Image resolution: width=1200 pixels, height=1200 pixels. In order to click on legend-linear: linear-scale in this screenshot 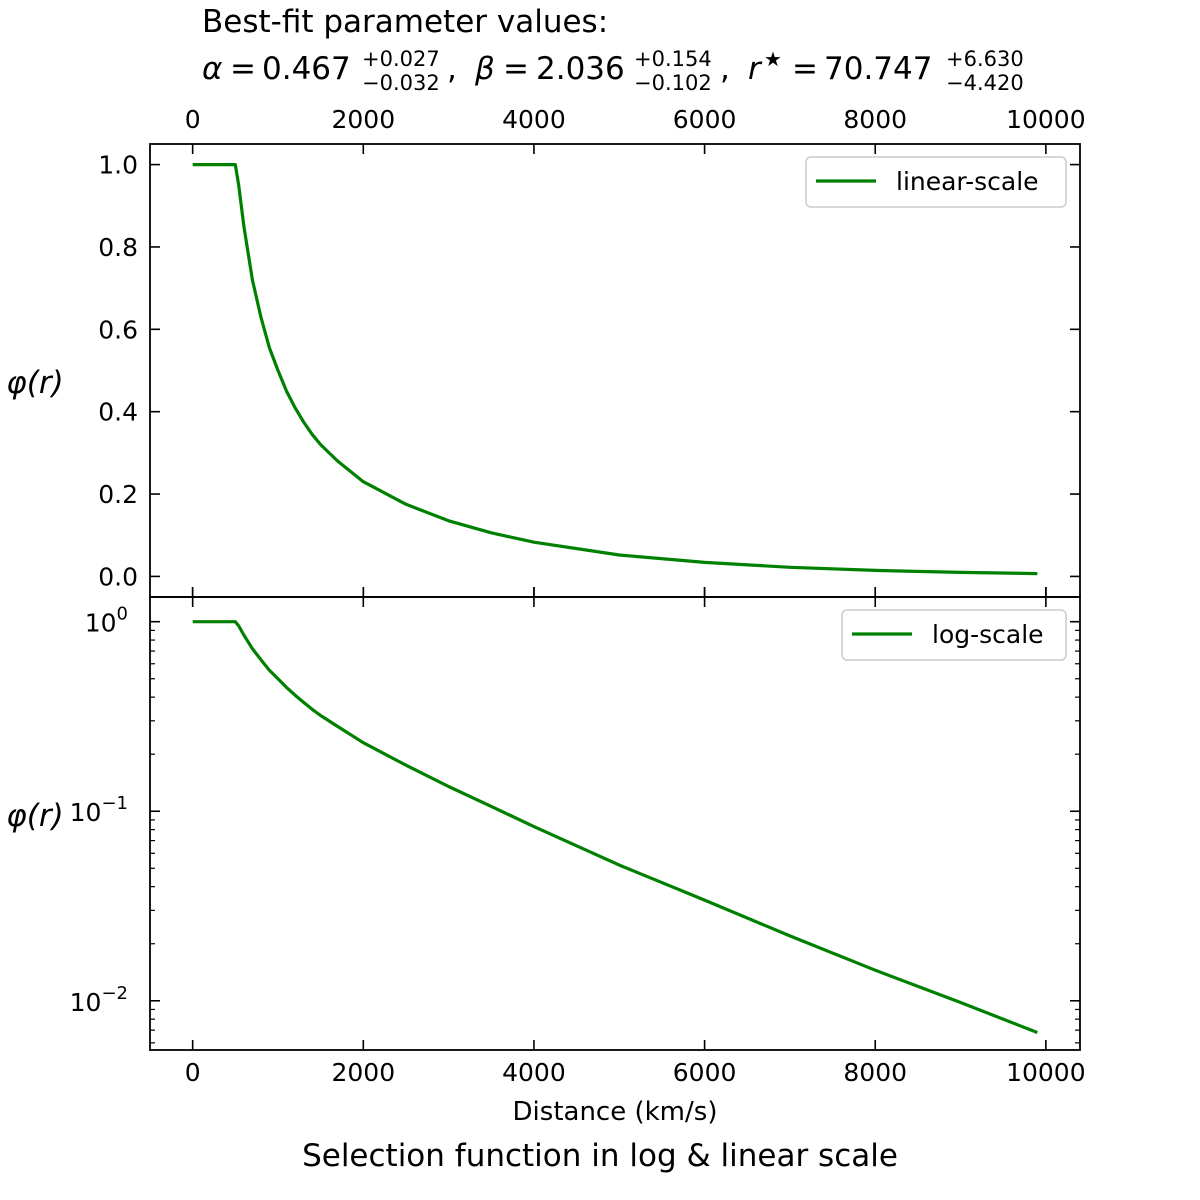, I will do `click(936, 182)`.